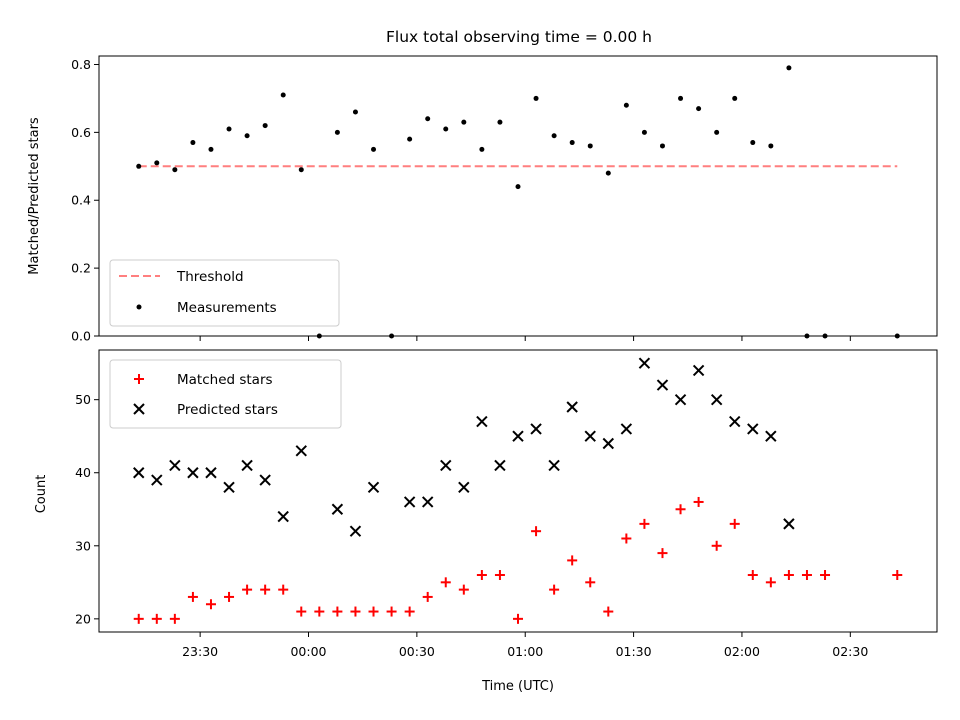  I want to click on legend-predicted-swatch, so click(139, 409).